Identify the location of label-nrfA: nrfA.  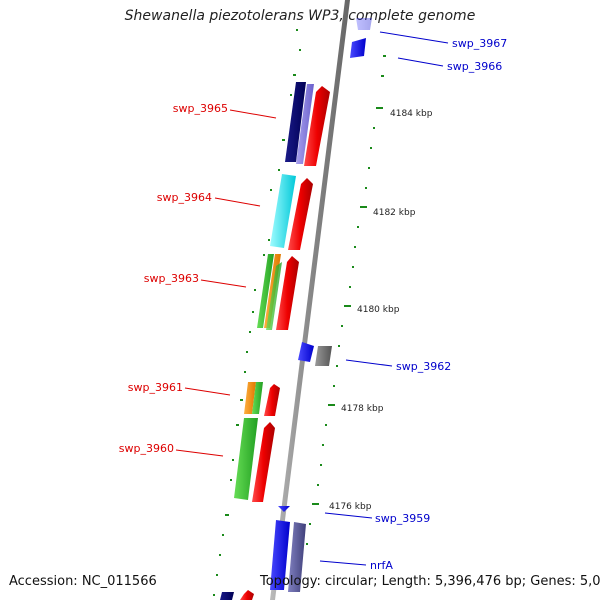
(381, 565).